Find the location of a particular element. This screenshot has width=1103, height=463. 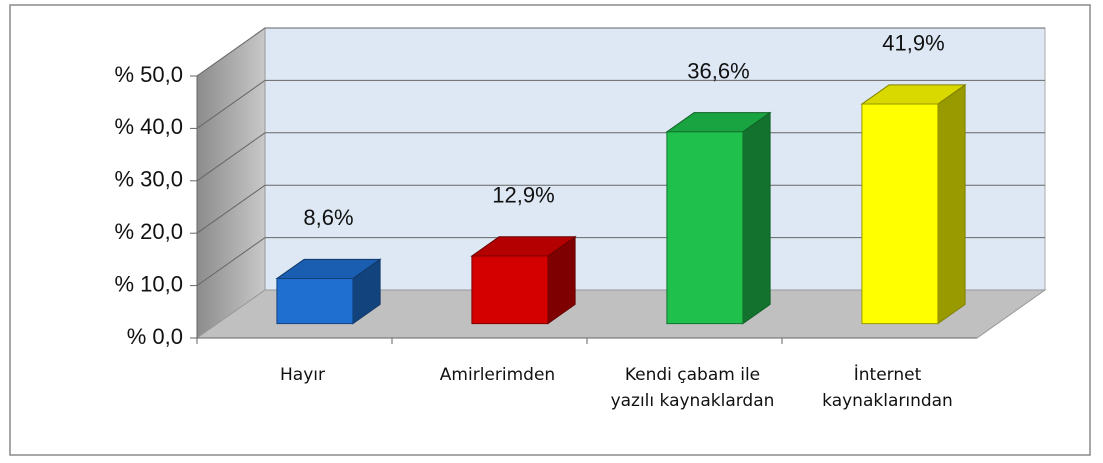

y-tick-label: % 20,0 is located at coordinates (149, 231).